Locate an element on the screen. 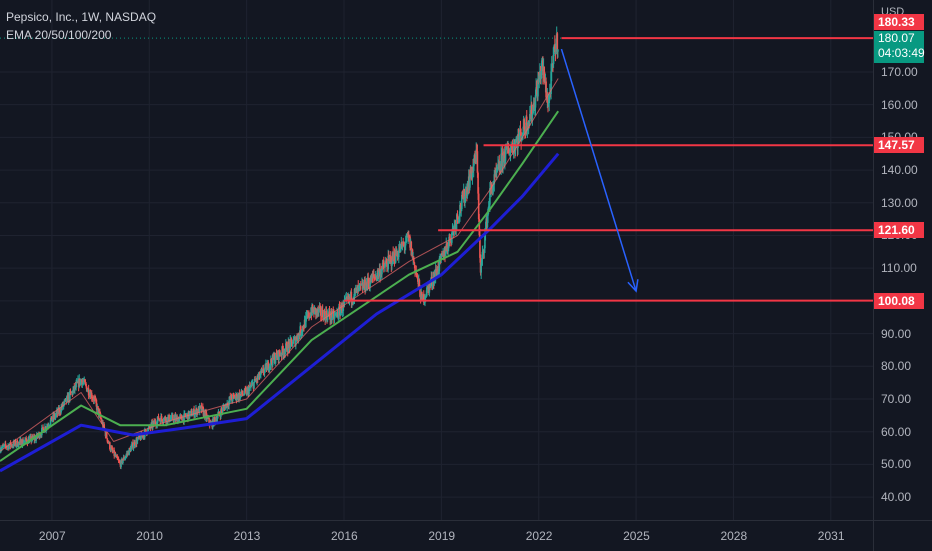  x-tick-label: 2016 is located at coordinates (344, 536).